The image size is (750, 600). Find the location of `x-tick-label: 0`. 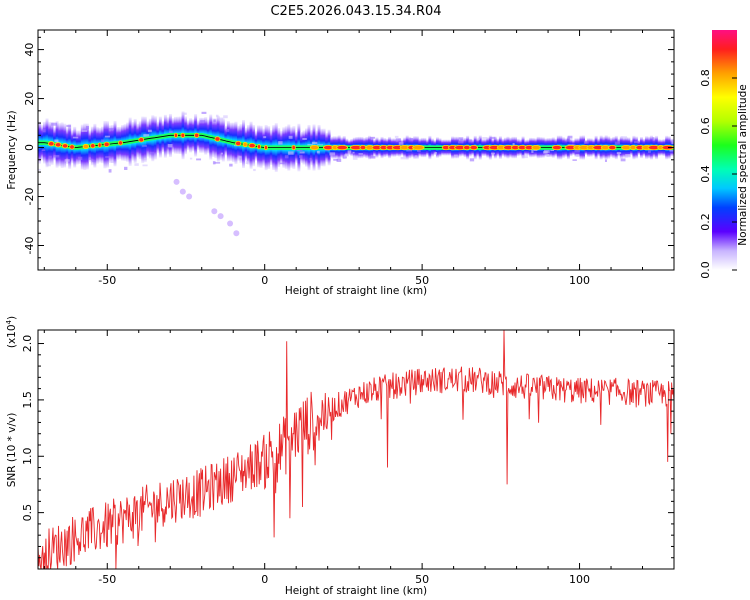

x-tick-label: 0 is located at coordinates (264, 280).